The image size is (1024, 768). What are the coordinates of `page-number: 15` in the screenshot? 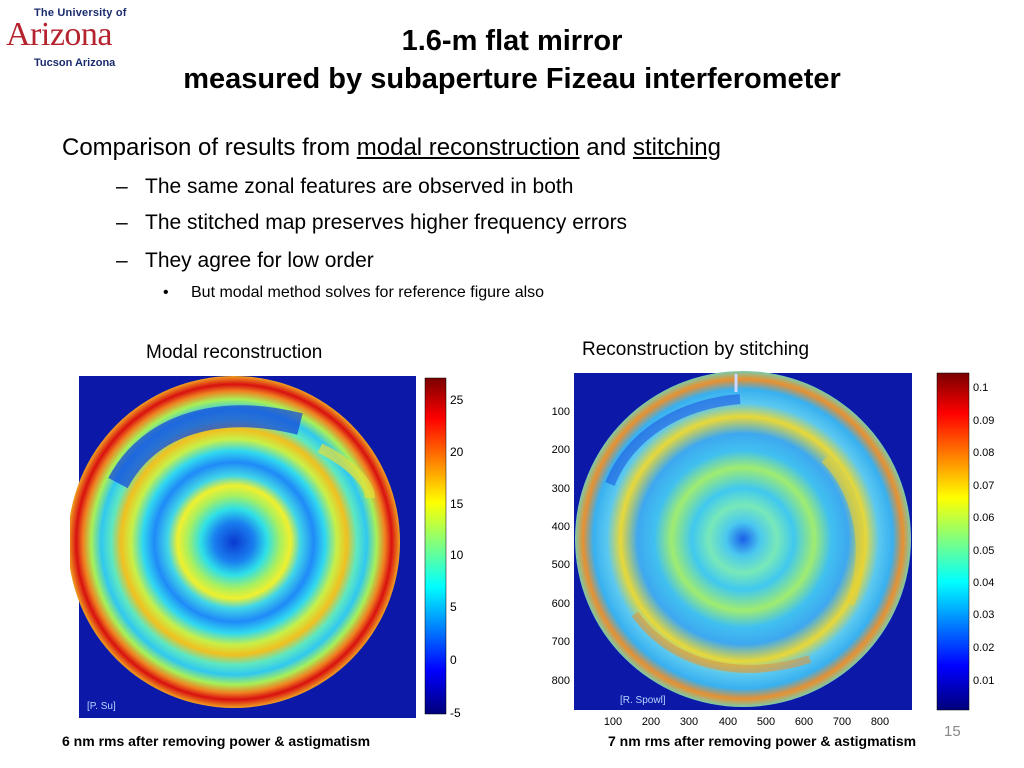 It's located at (952, 731).